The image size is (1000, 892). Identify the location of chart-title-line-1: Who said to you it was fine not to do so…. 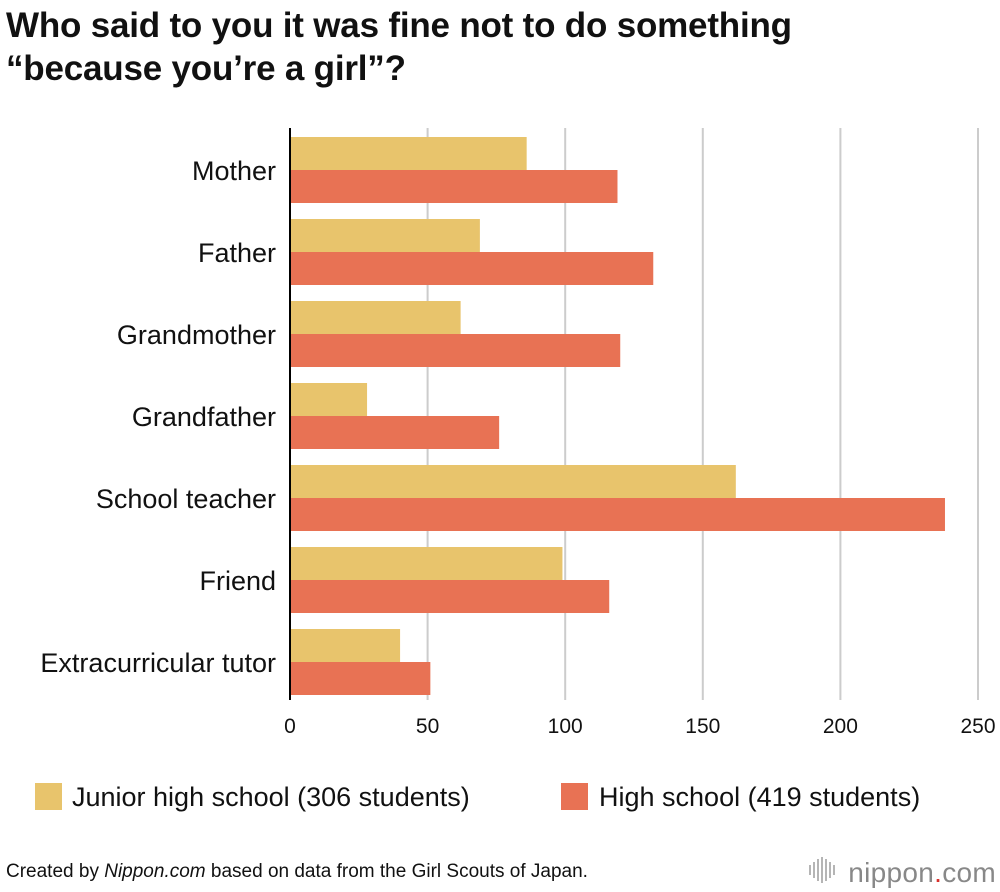
(399, 25).